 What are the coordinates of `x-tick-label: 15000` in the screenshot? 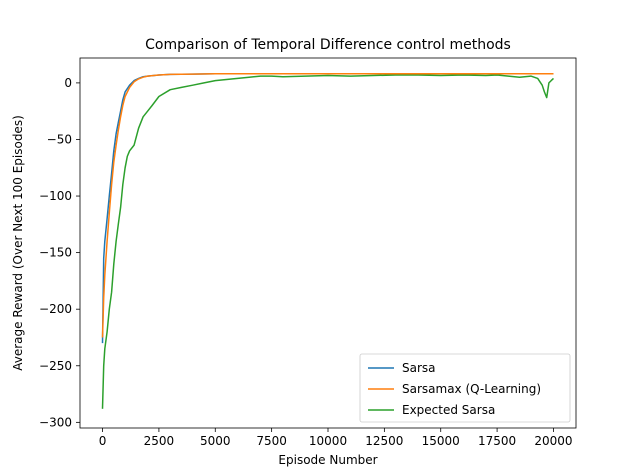 It's located at (441, 441).